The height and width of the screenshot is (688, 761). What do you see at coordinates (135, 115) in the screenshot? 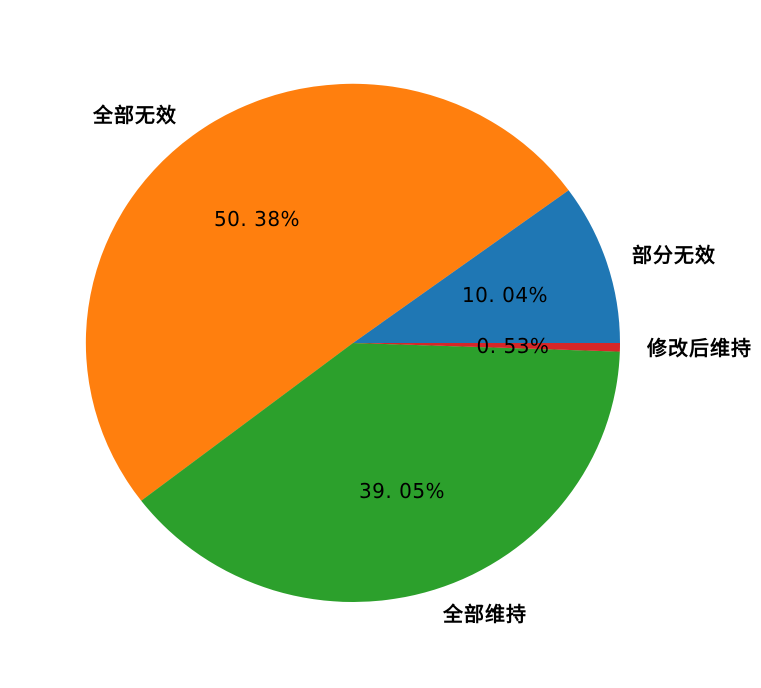
I see `pie-slice-label: 全部无效` at bounding box center [135, 115].